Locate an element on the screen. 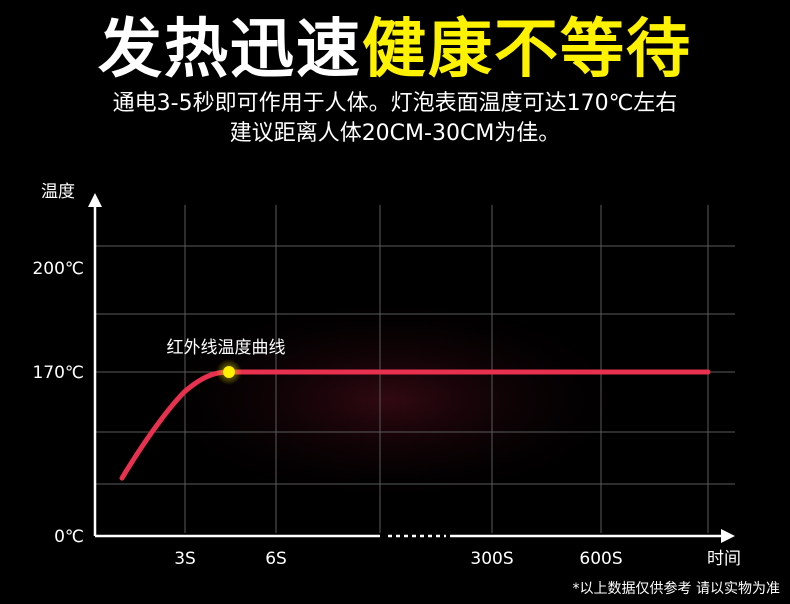 This screenshot has width=790, height=604. headline: 发热迅速健康不等待 is located at coordinates (395, 50).